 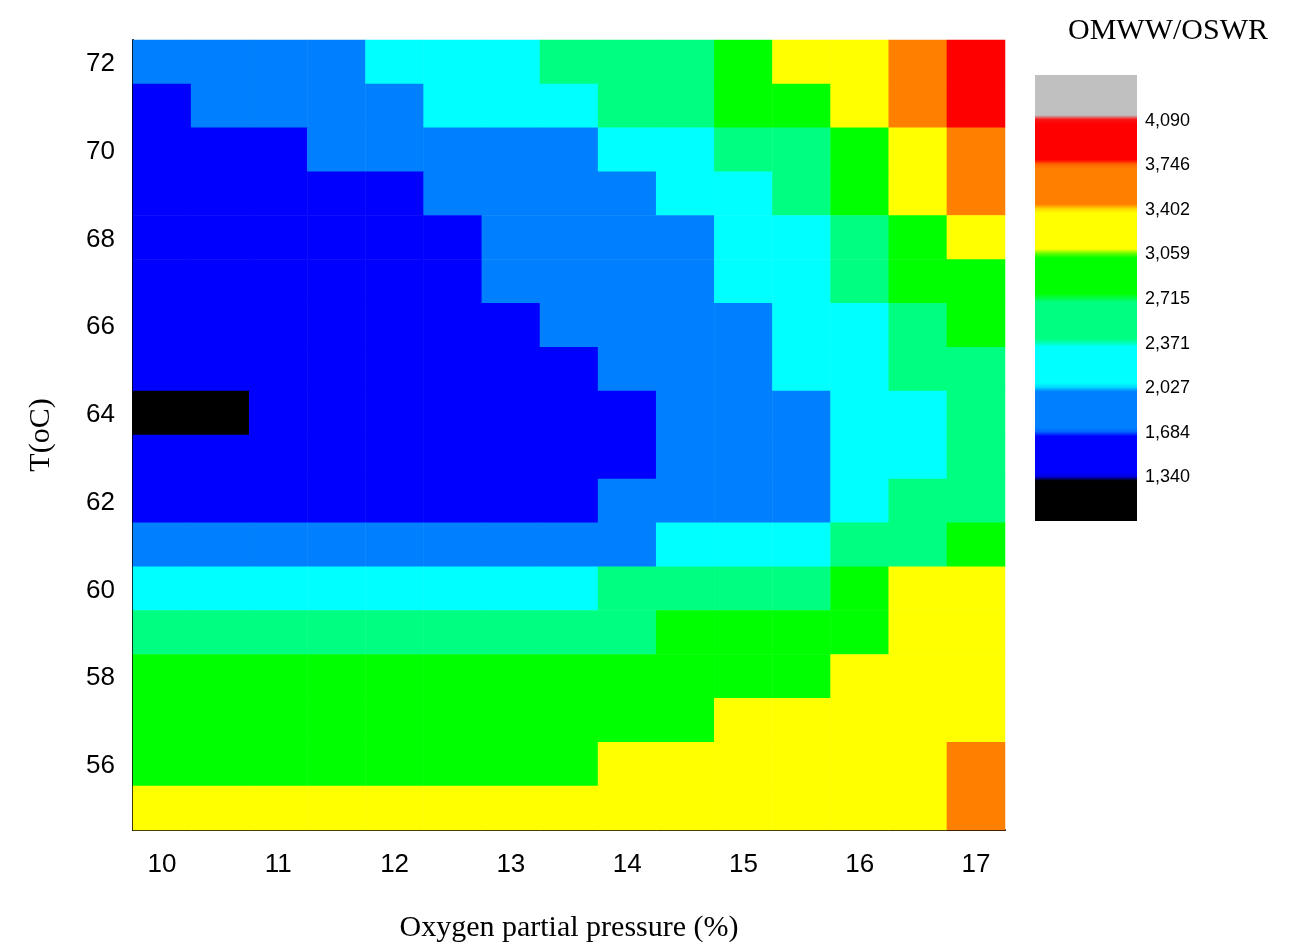 I want to click on y-tick-label: 64, so click(x=100, y=413).